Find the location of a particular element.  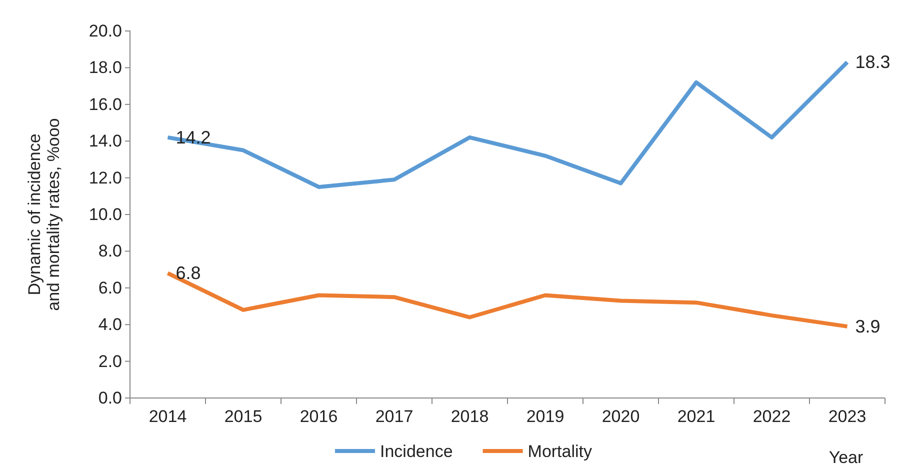

y-tick-label: 4.0 is located at coordinates (110, 324).